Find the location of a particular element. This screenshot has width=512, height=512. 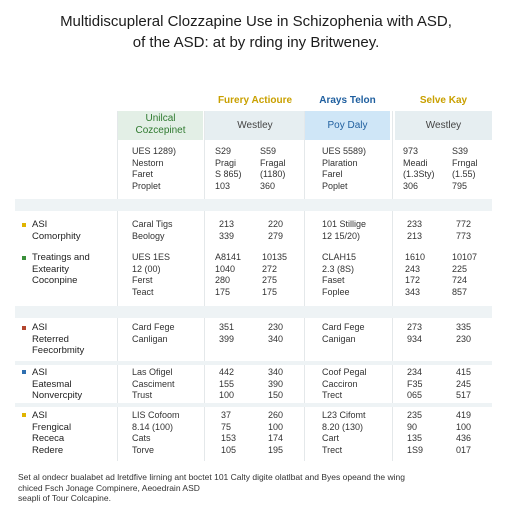

table-cell: LIS Cofoom 8.14 (100) Cats Torve is located at coordinates (156, 432).